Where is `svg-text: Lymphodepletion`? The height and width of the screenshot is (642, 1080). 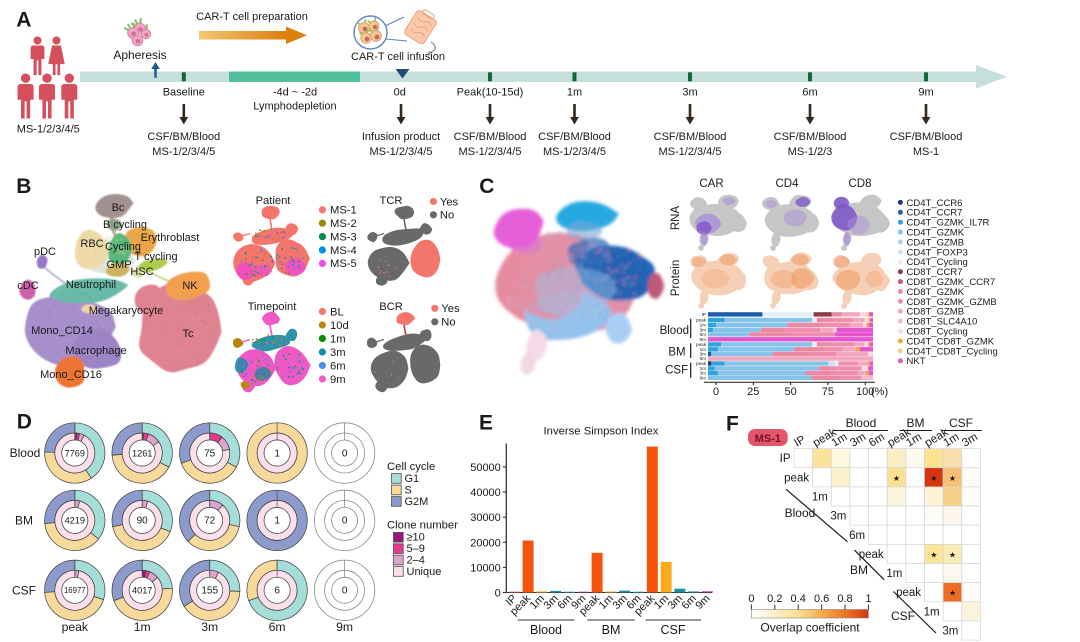 svg-text: Lymphodepletion is located at coordinates (294, 107).